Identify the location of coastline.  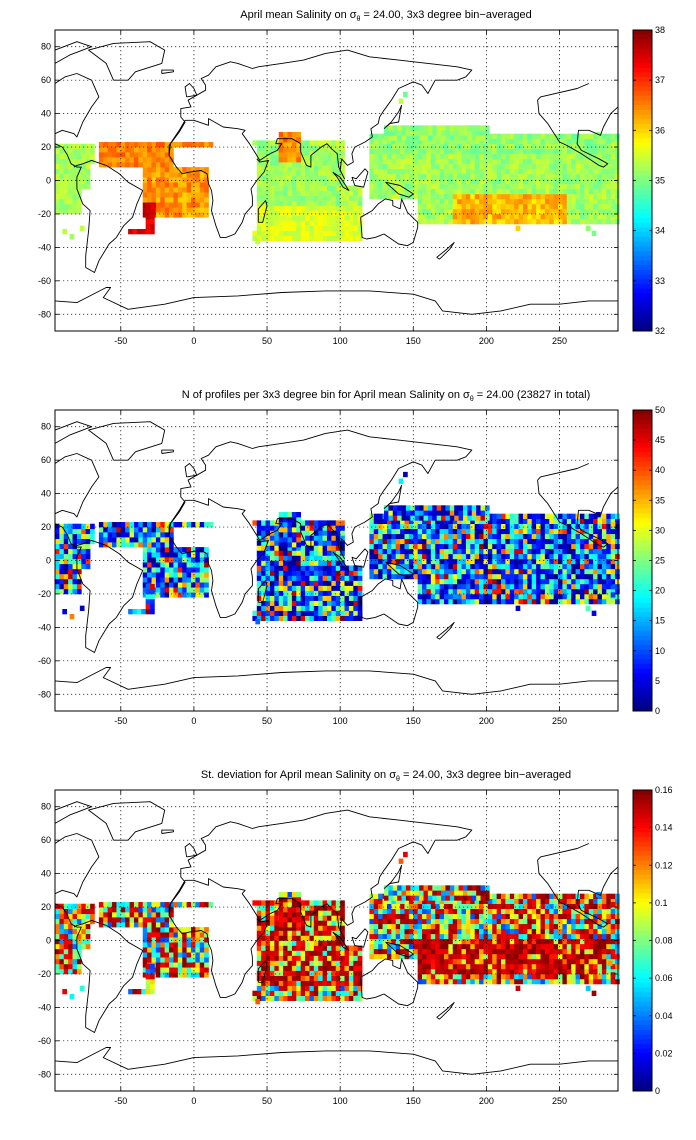
(445, 250).